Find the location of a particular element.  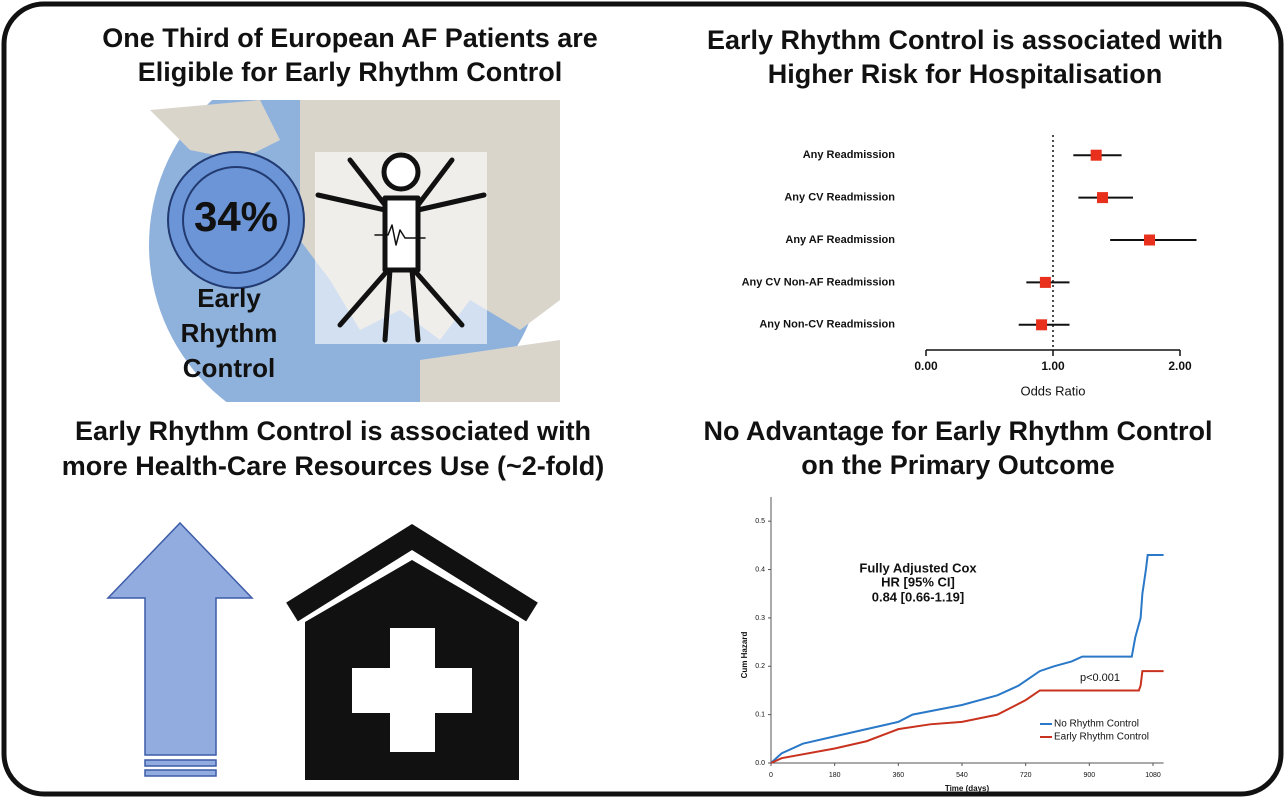

x-tick-label: 540 is located at coordinates (962, 775).